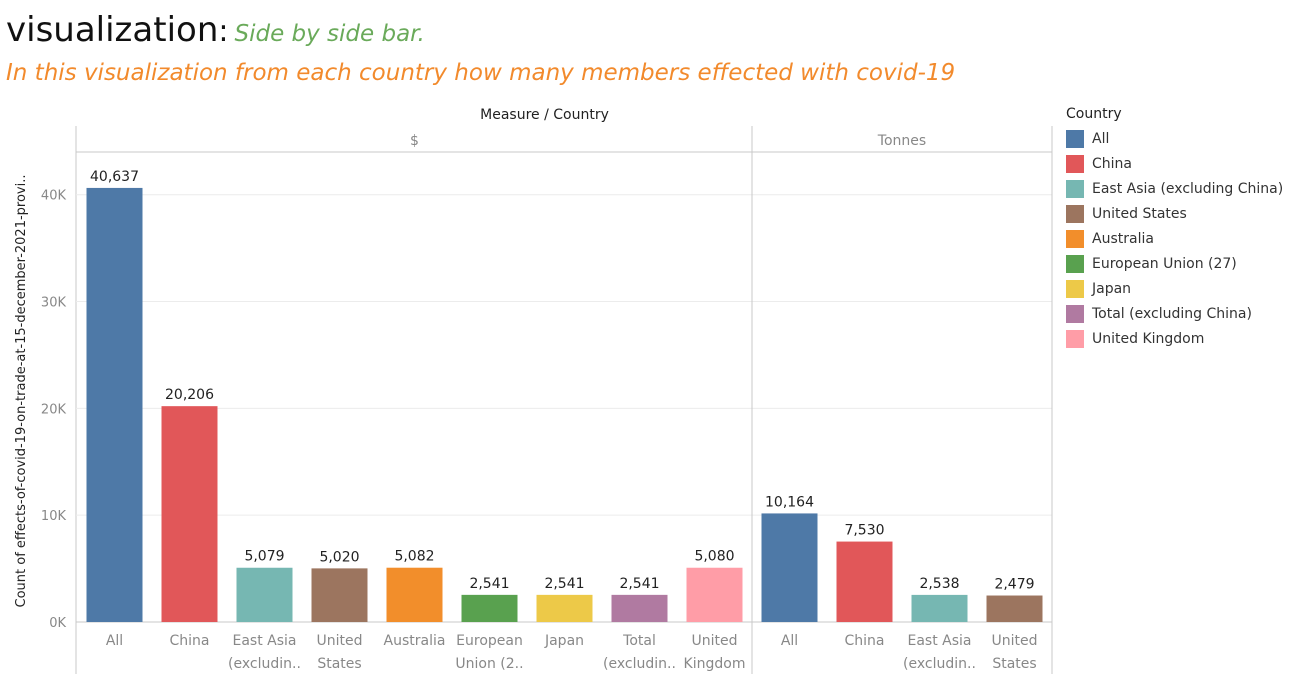 This screenshot has height=674, width=1290. What do you see at coordinates (414, 594) in the screenshot?
I see `bar-australia` at bounding box center [414, 594].